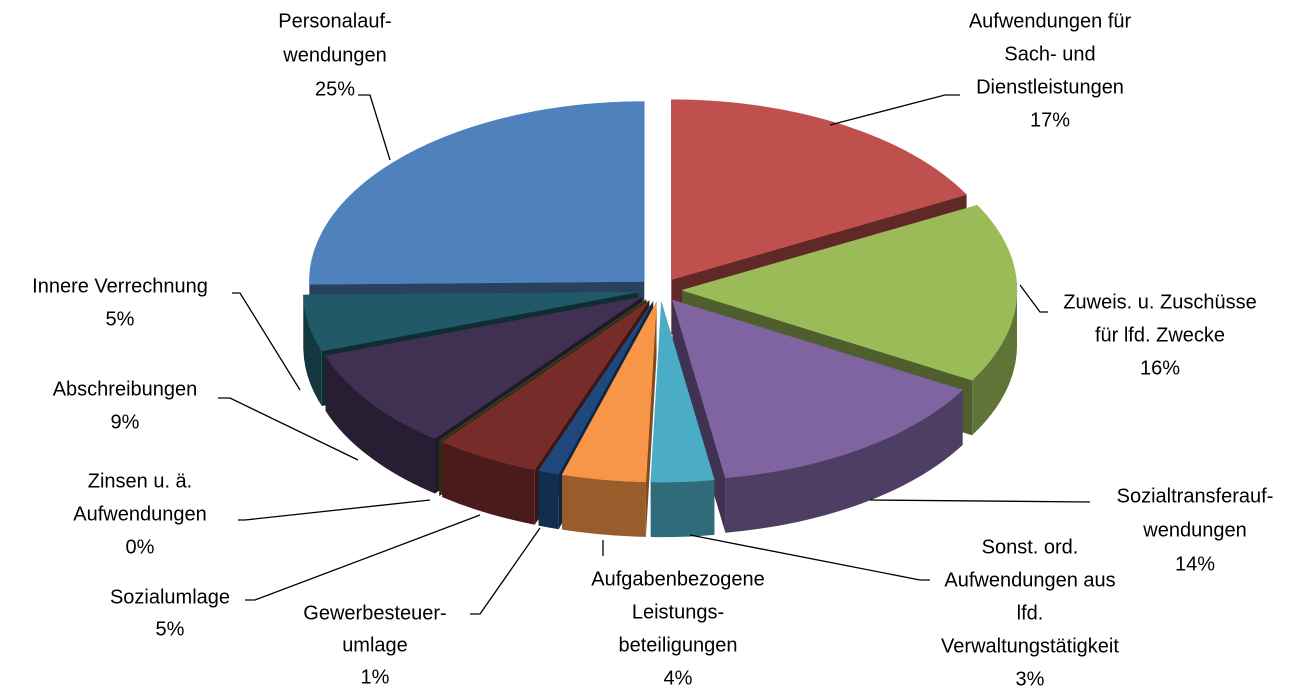 The width and height of the screenshot is (1290, 690). What do you see at coordinates (375, 677) in the screenshot?
I see `value-label: 1%` at bounding box center [375, 677].